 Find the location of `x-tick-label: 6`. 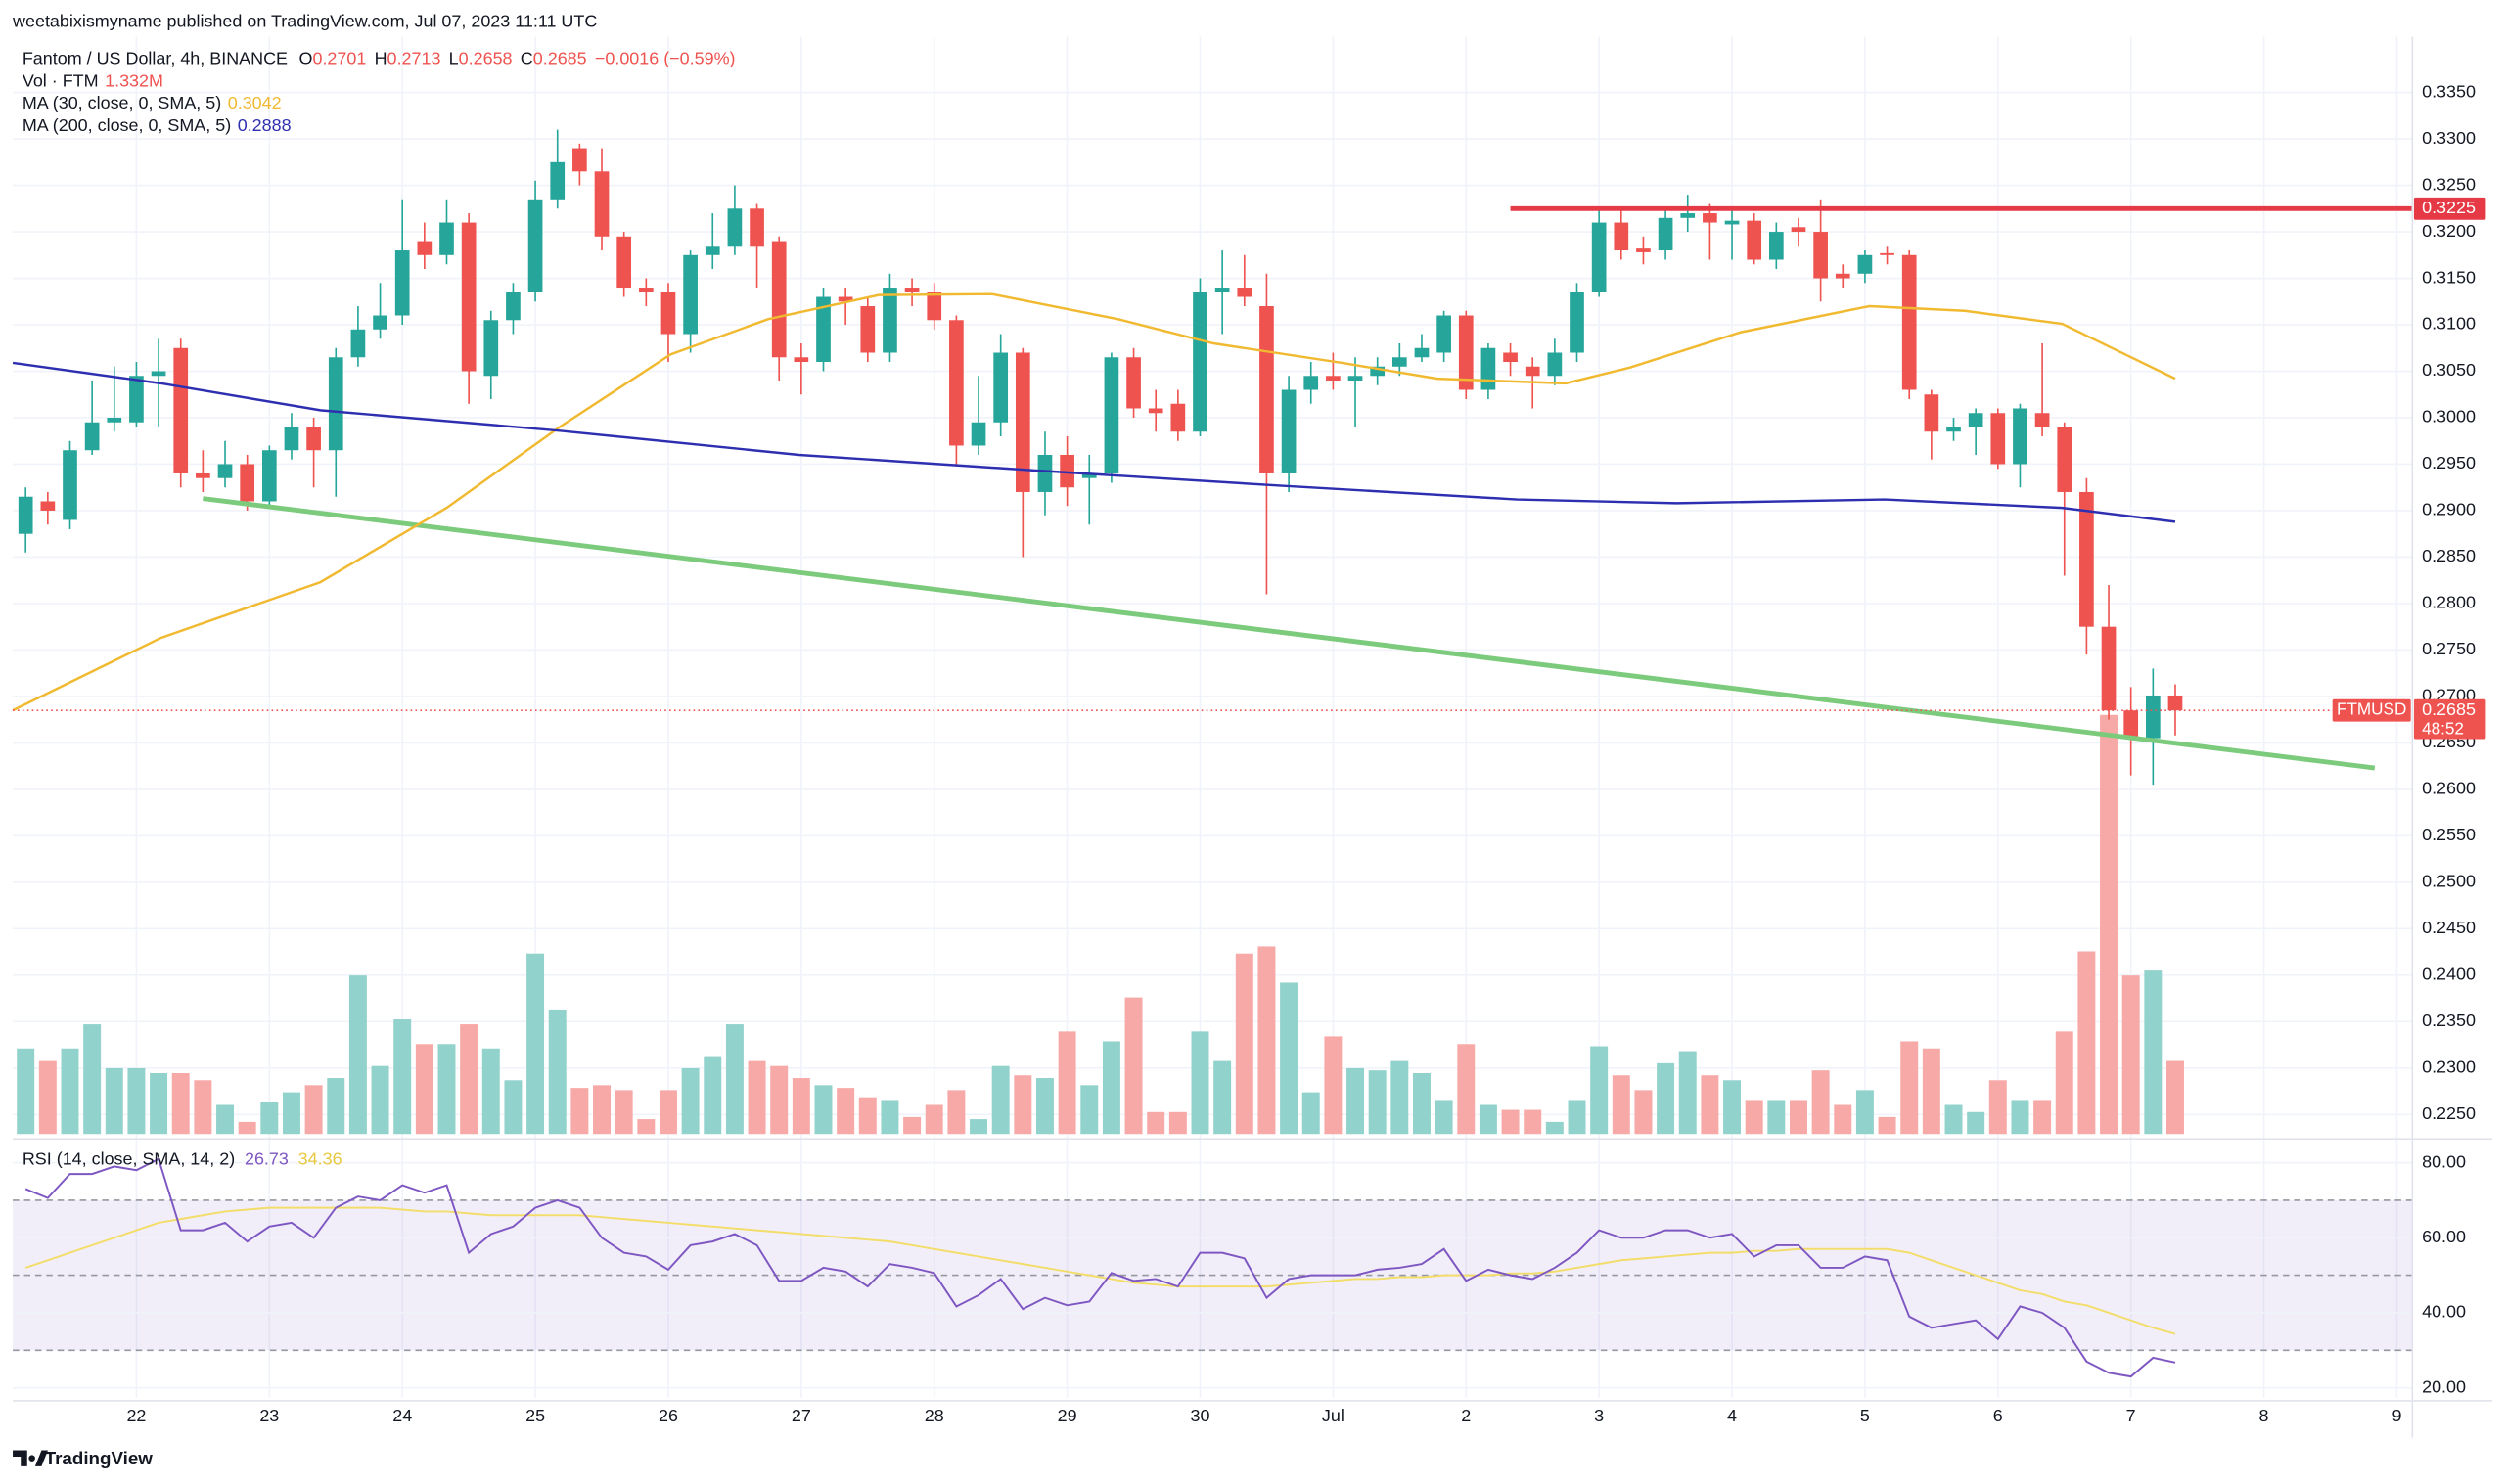

x-tick-label: 6 is located at coordinates (1998, 1415).